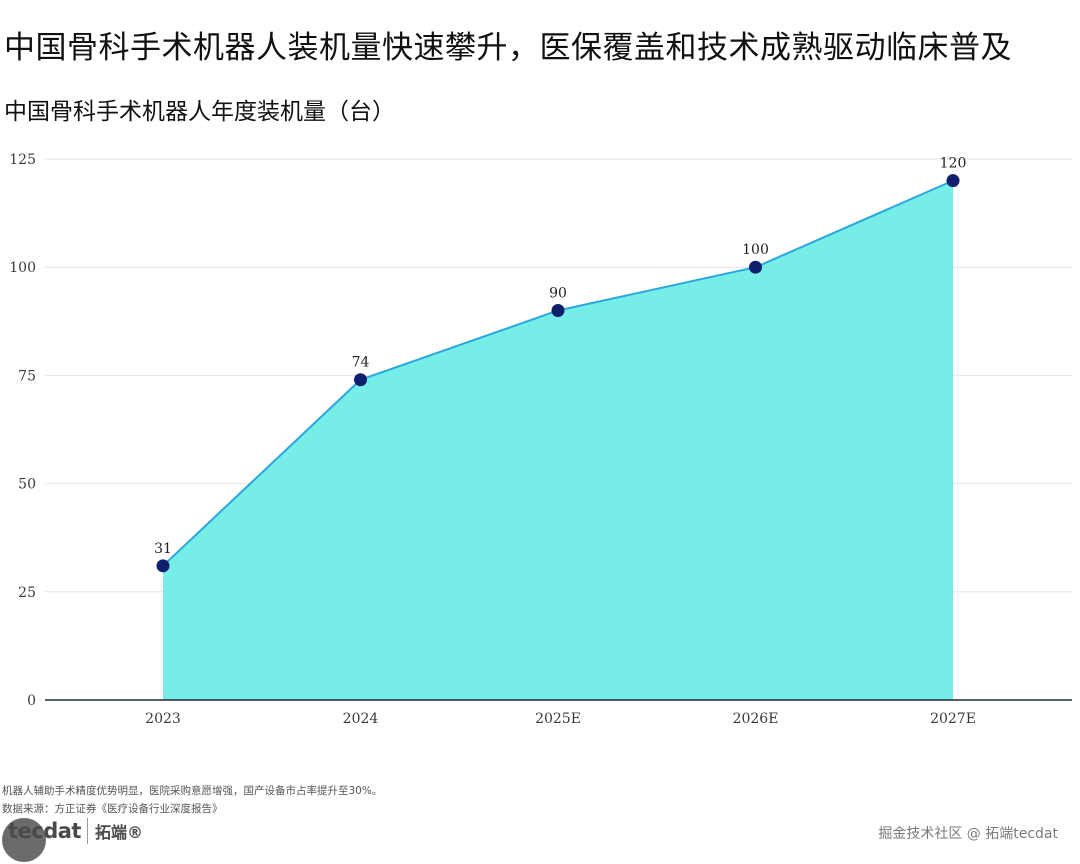 This screenshot has width=1080, height=864. I want to click on y-tick-label: 0, so click(31, 701).